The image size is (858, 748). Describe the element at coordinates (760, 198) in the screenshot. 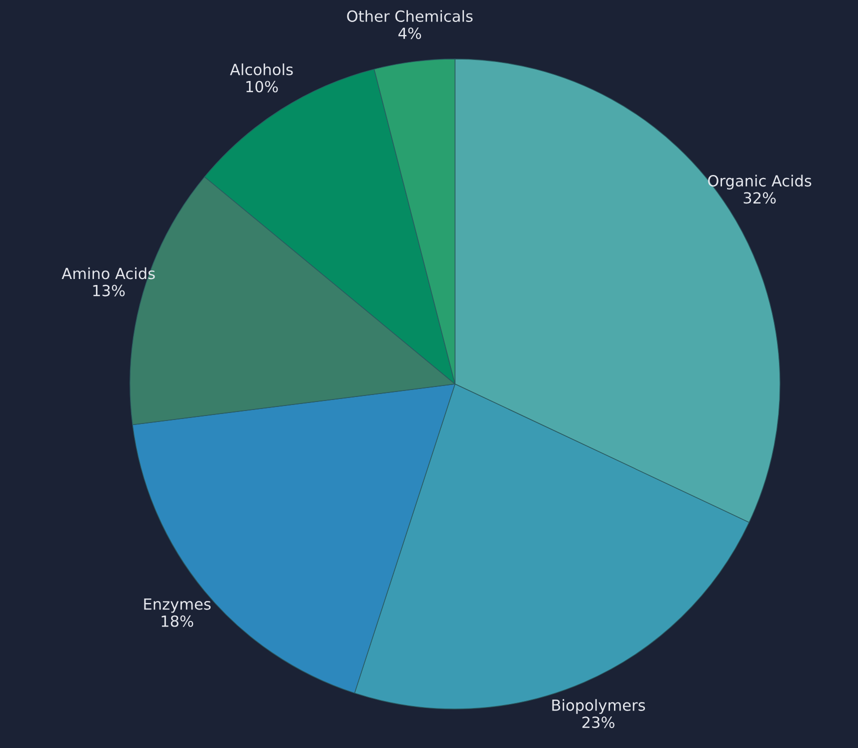

I see `data-label: 32%` at that location.